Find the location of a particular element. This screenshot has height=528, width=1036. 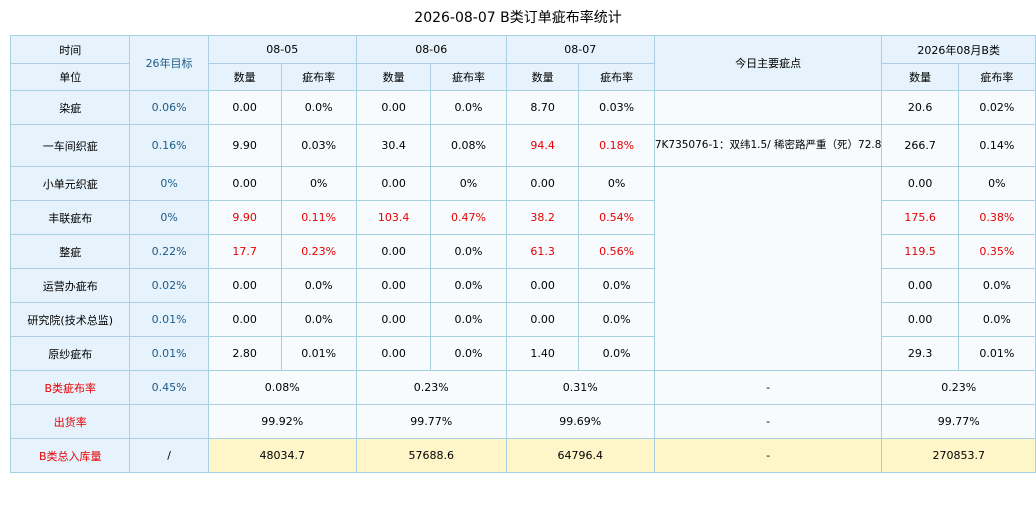

header-month: 2026年08月B类 is located at coordinates (958, 49).